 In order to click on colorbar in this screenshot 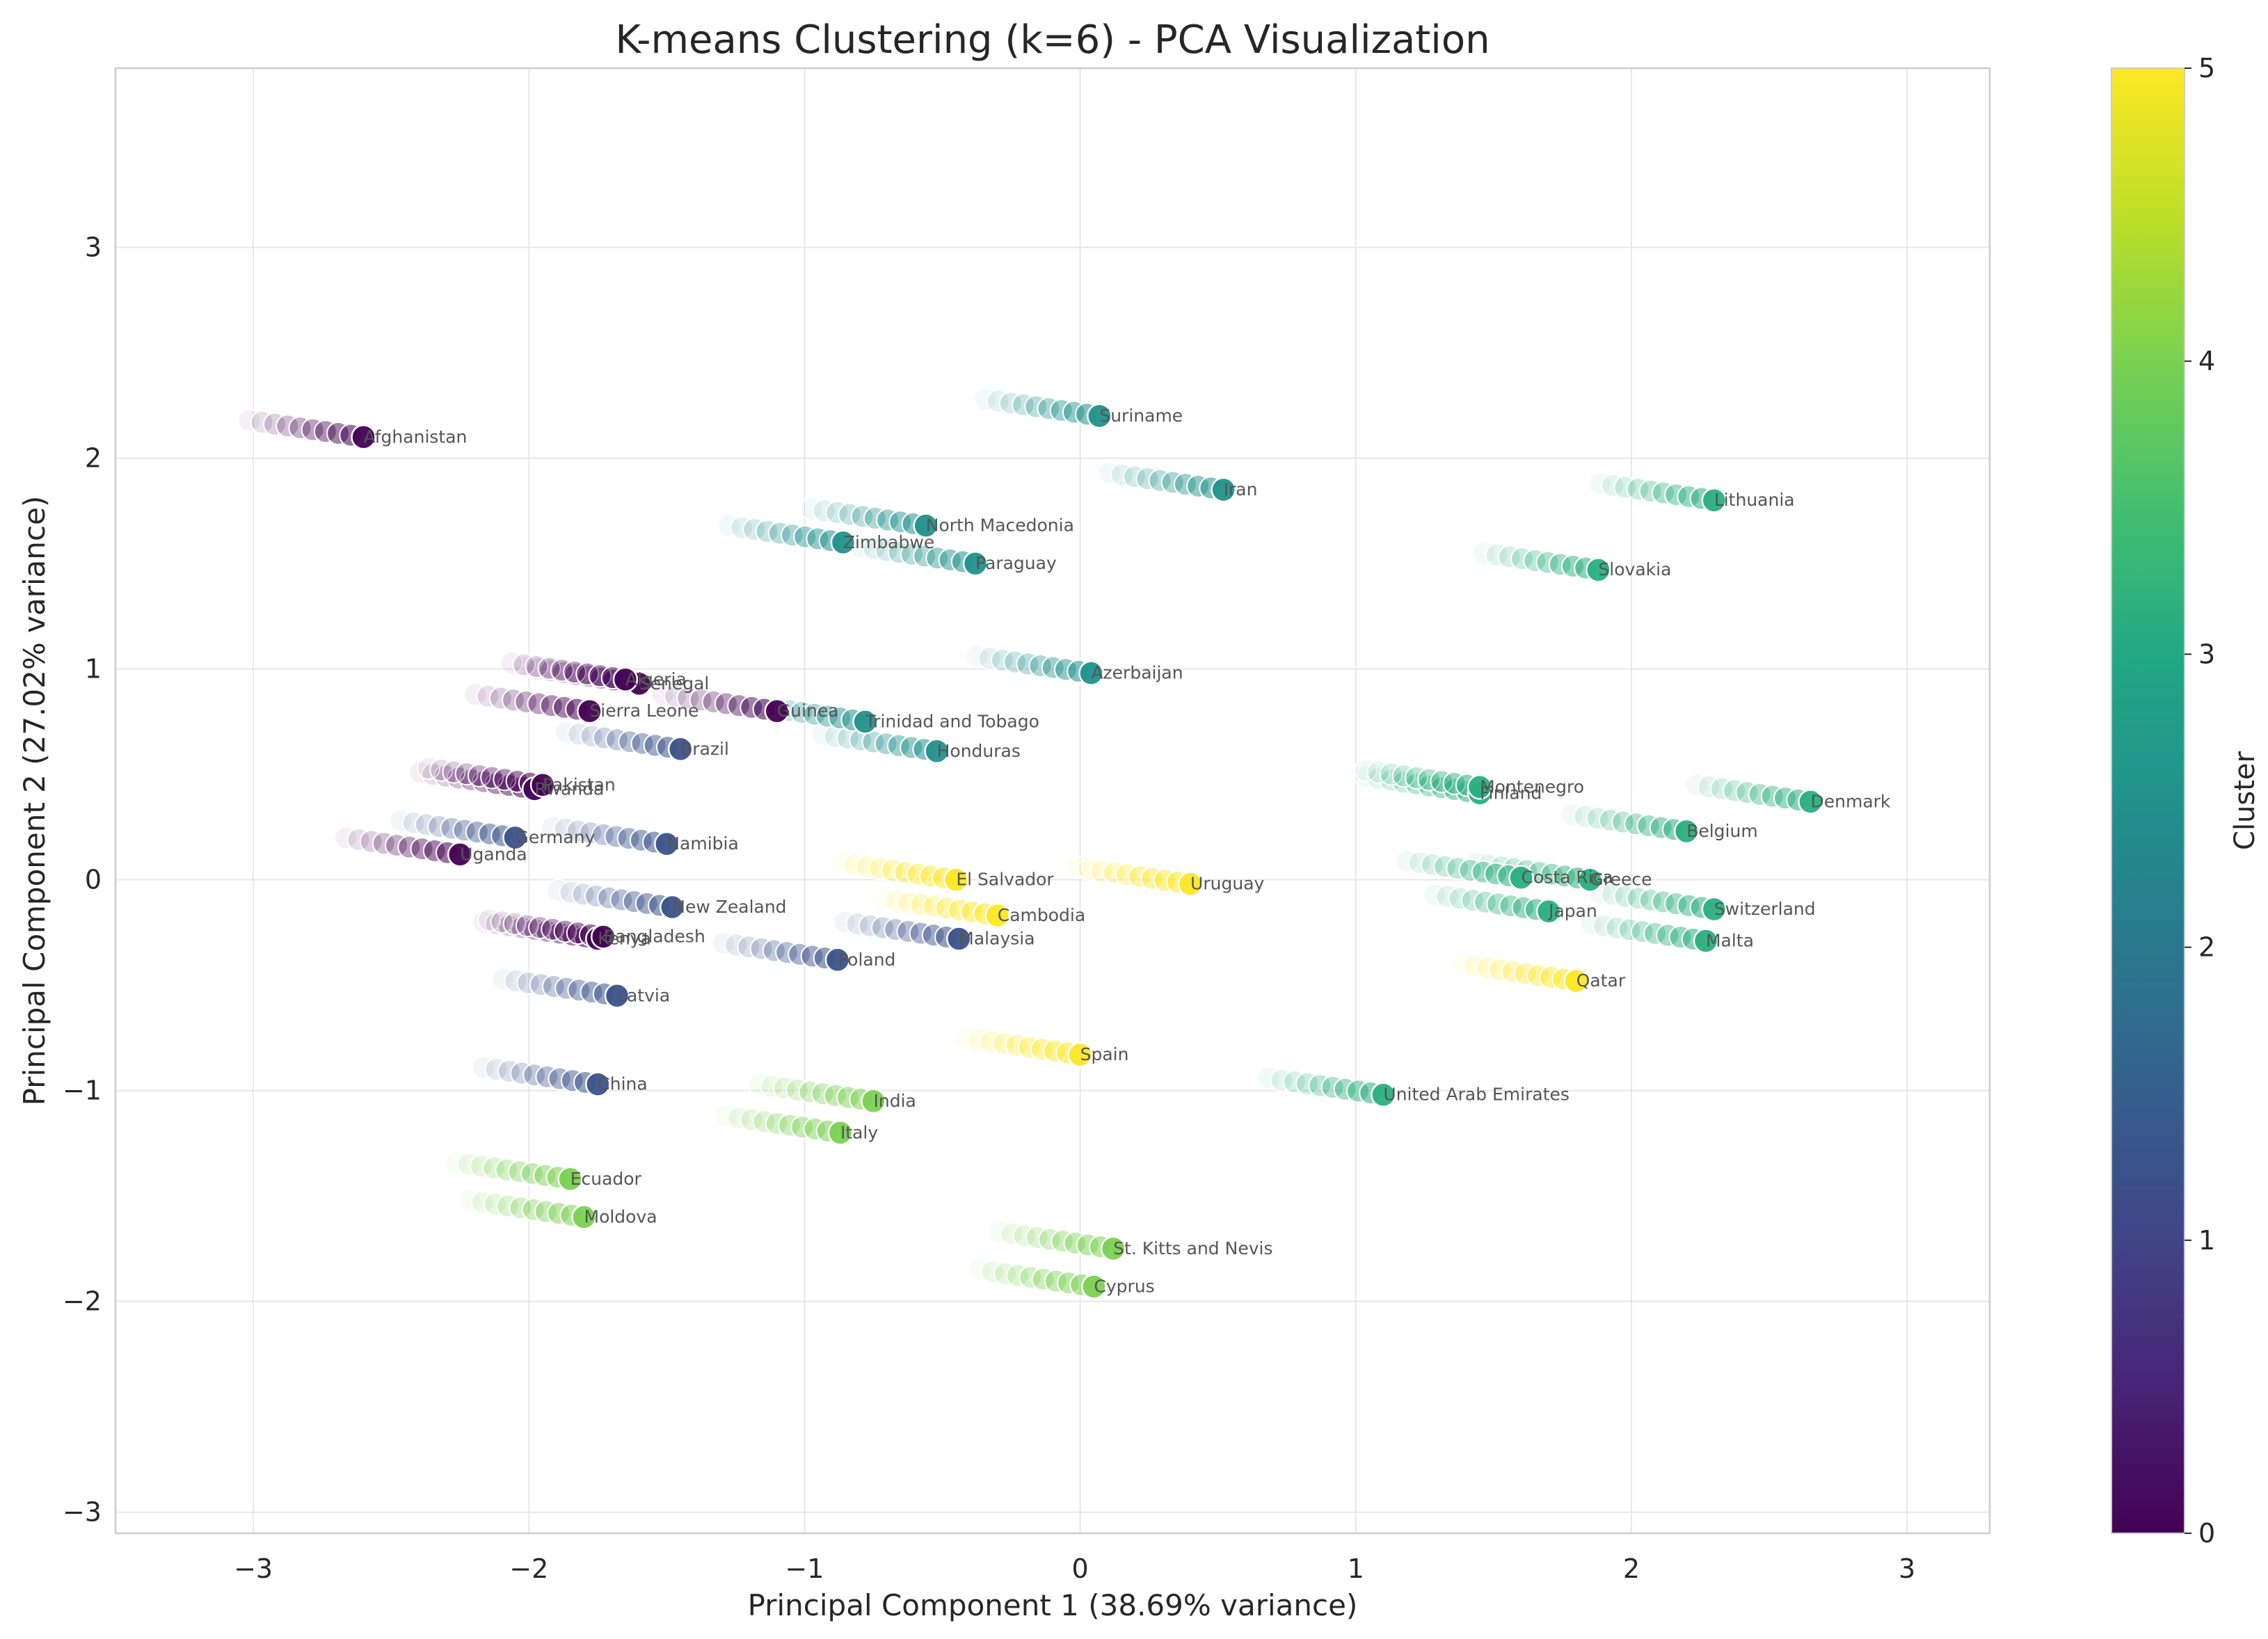, I will do `click(2148, 800)`.